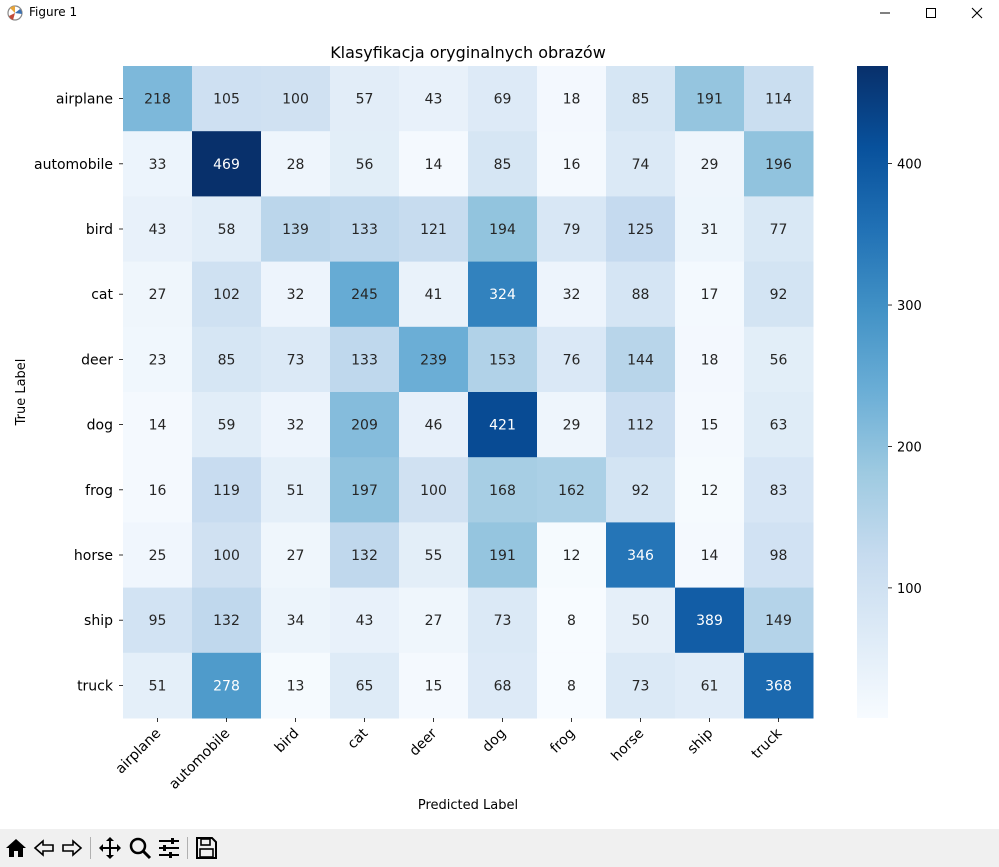  What do you see at coordinates (909, 165) in the screenshot?
I see `colorbar-tick-label: 400` at bounding box center [909, 165].